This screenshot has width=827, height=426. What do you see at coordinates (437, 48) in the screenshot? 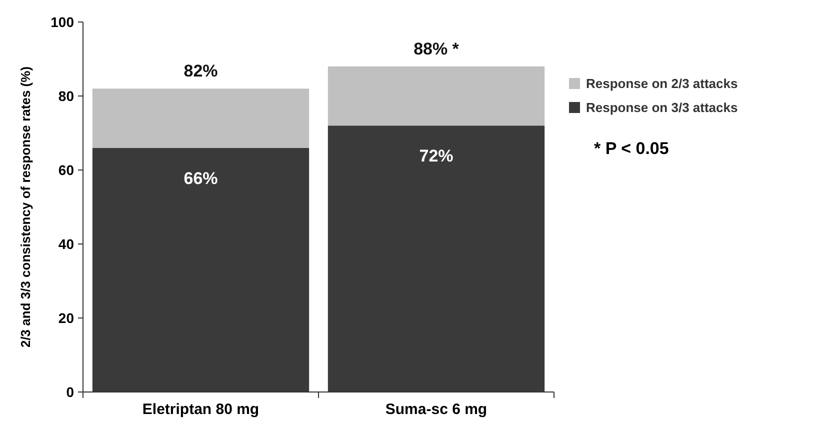
I see `total-label: 88% *` at bounding box center [437, 48].